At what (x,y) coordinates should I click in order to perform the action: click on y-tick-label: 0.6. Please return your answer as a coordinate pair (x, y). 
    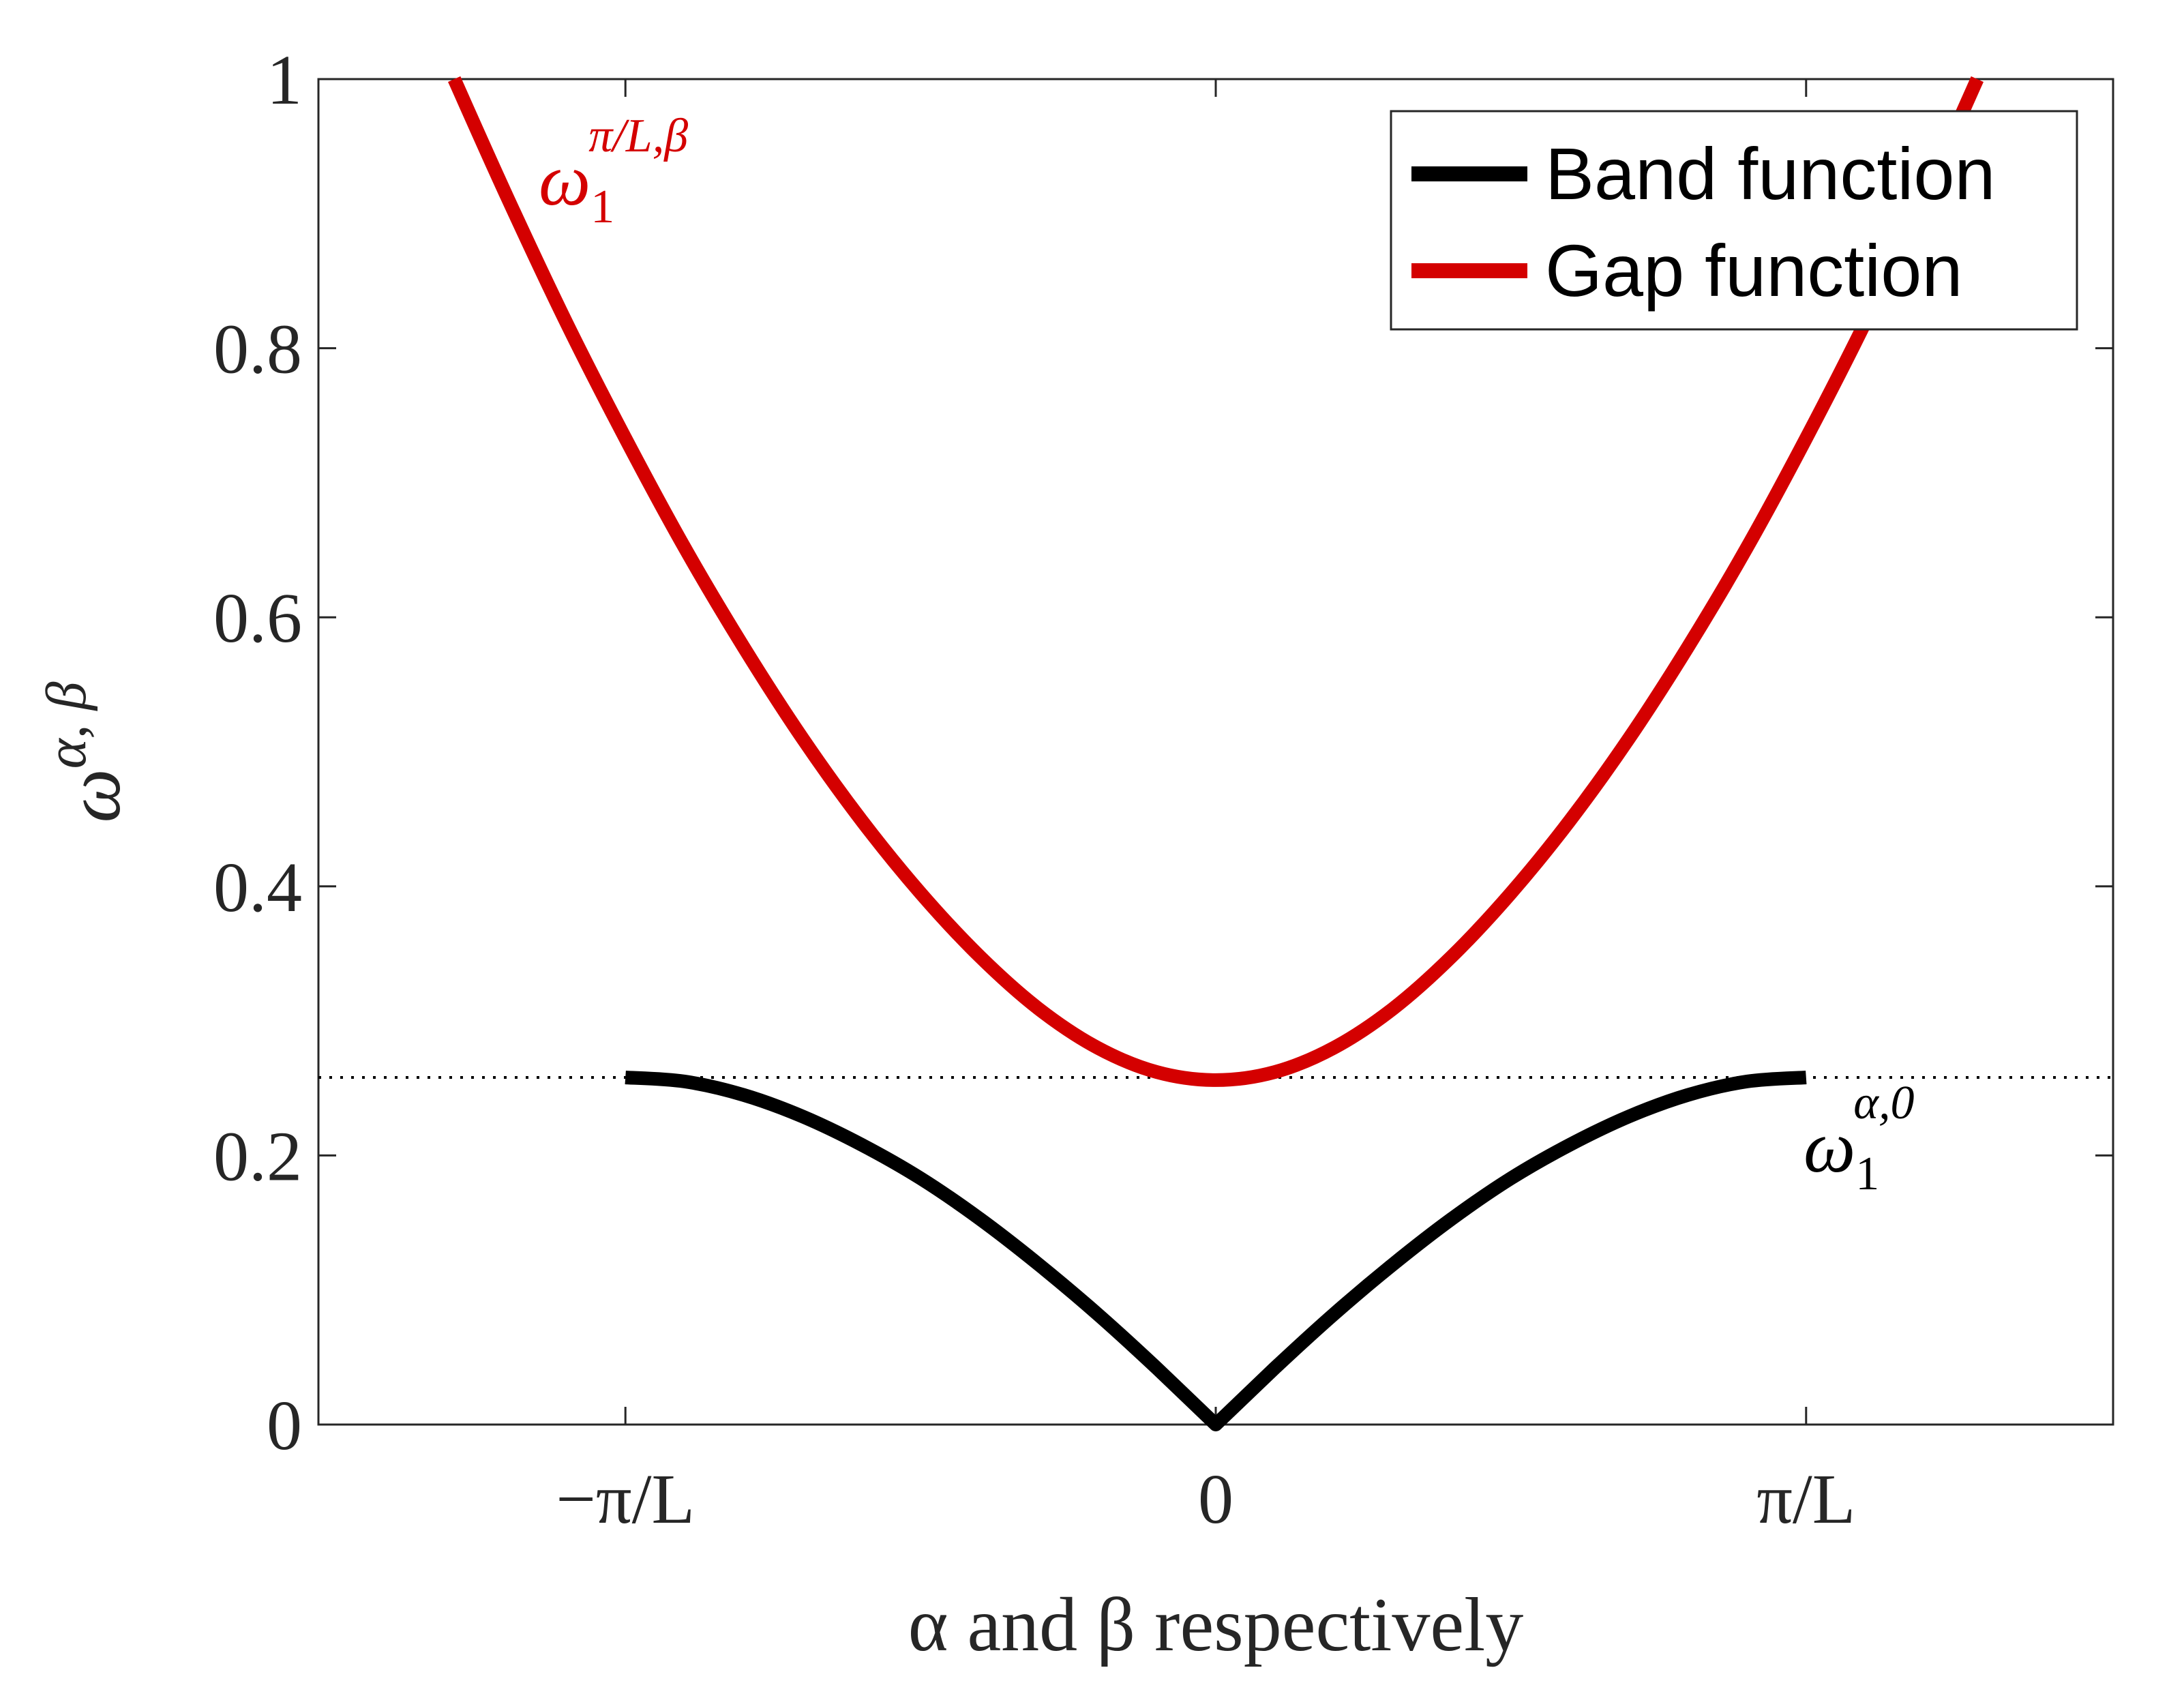
    Looking at the image, I should click on (257, 618).